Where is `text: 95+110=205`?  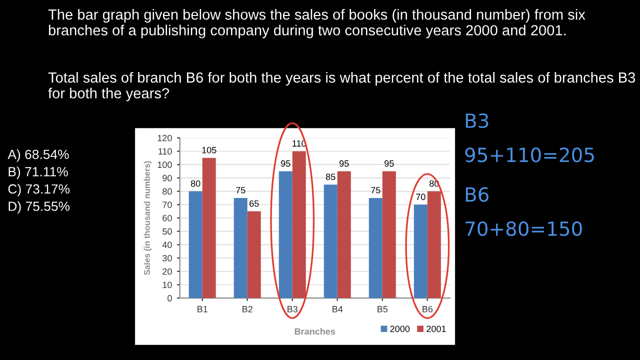
text: 95+110=205 is located at coordinates (529, 155).